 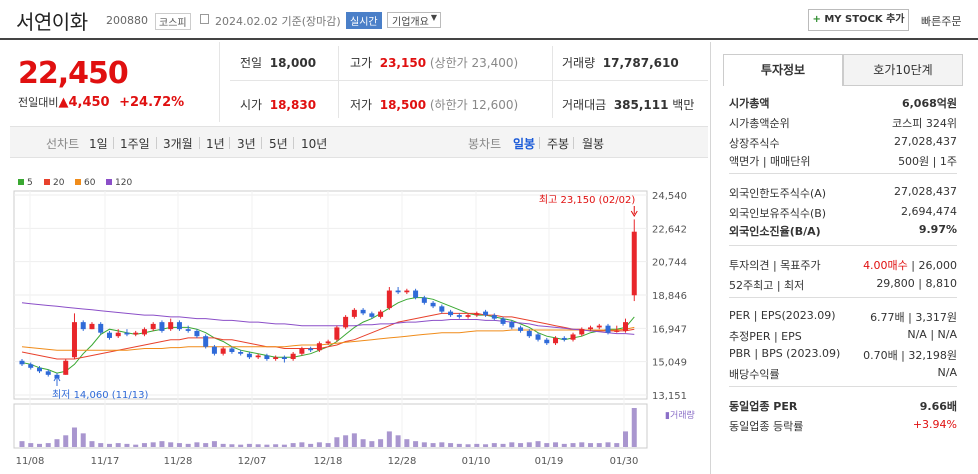 I want to click on tab-5year: 5년, so click(x=278, y=144).